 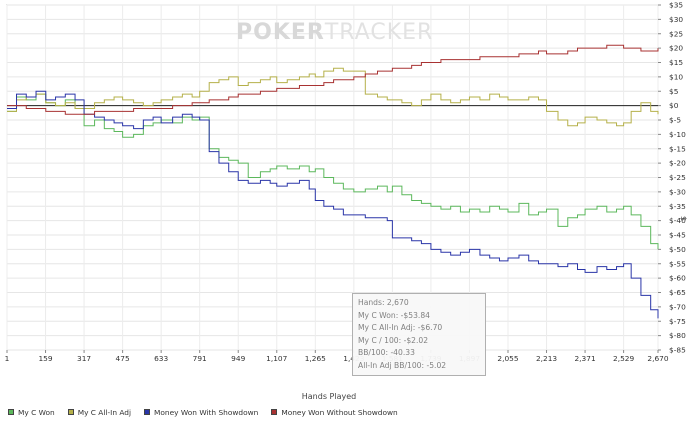 What do you see at coordinates (238, 358) in the screenshot?
I see `x-tick-label: 949` at bounding box center [238, 358].